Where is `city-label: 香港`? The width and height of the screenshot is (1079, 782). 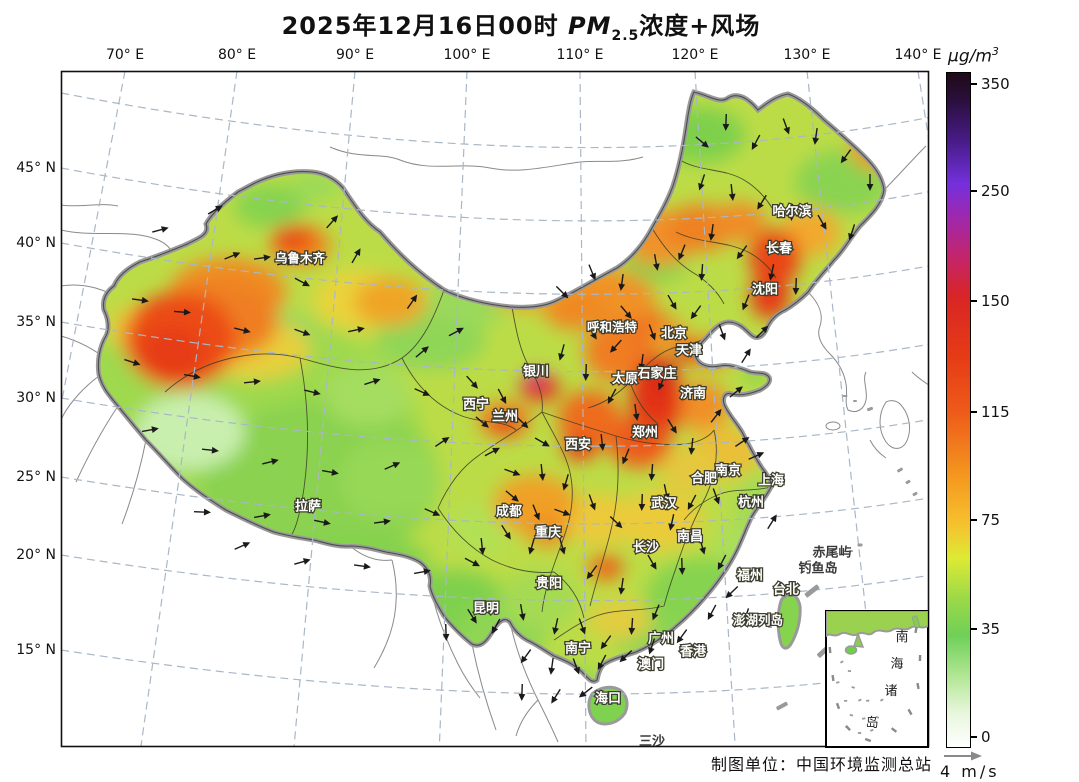 city-label: 香港 is located at coordinates (693, 652).